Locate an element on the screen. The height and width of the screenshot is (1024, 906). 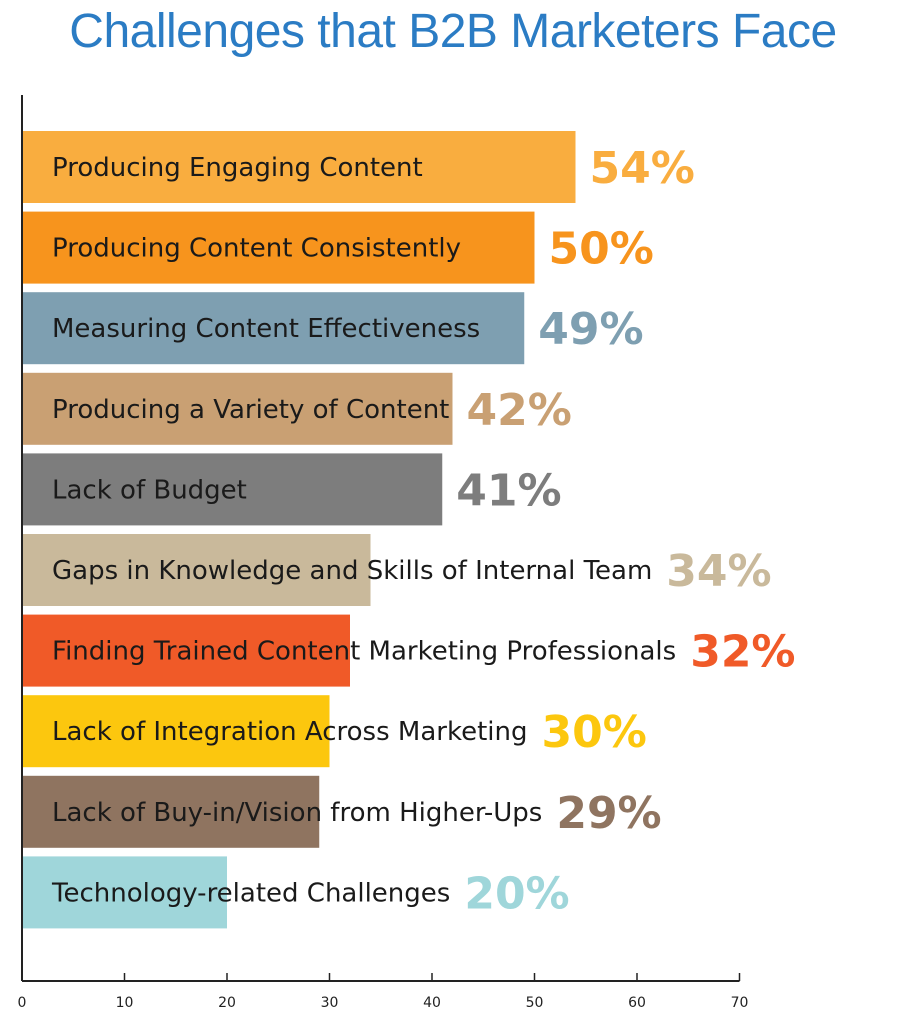
value-label-7: 32% is located at coordinates (742, 652).